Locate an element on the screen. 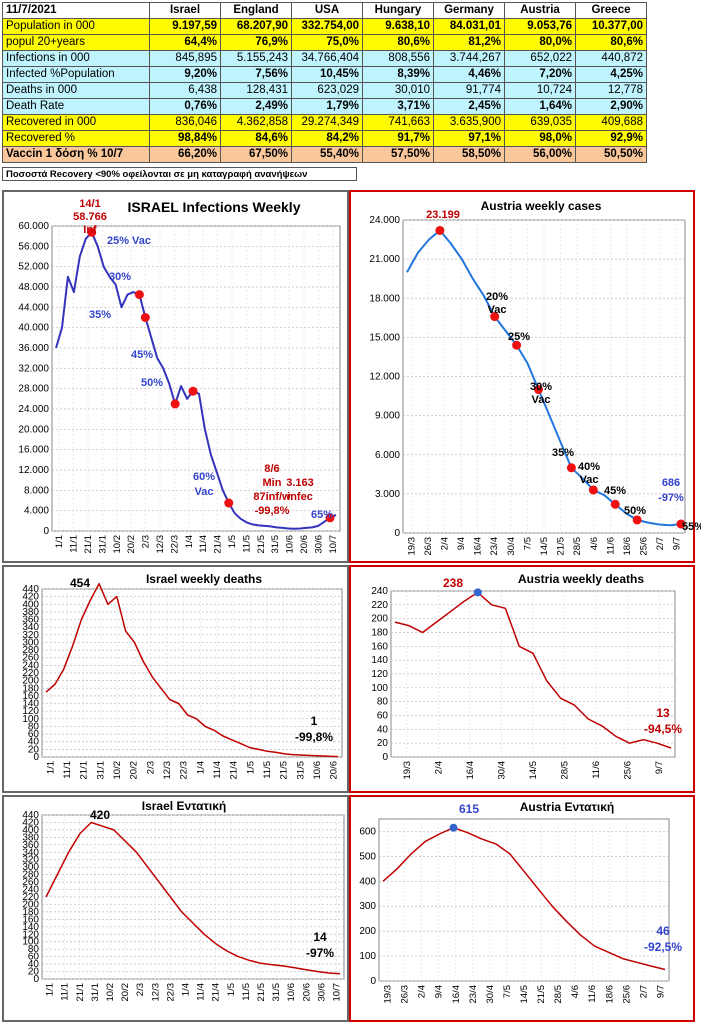 This screenshot has height=1024, width=701. x-tick-label: 21/4 is located at coordinates (234, 770).